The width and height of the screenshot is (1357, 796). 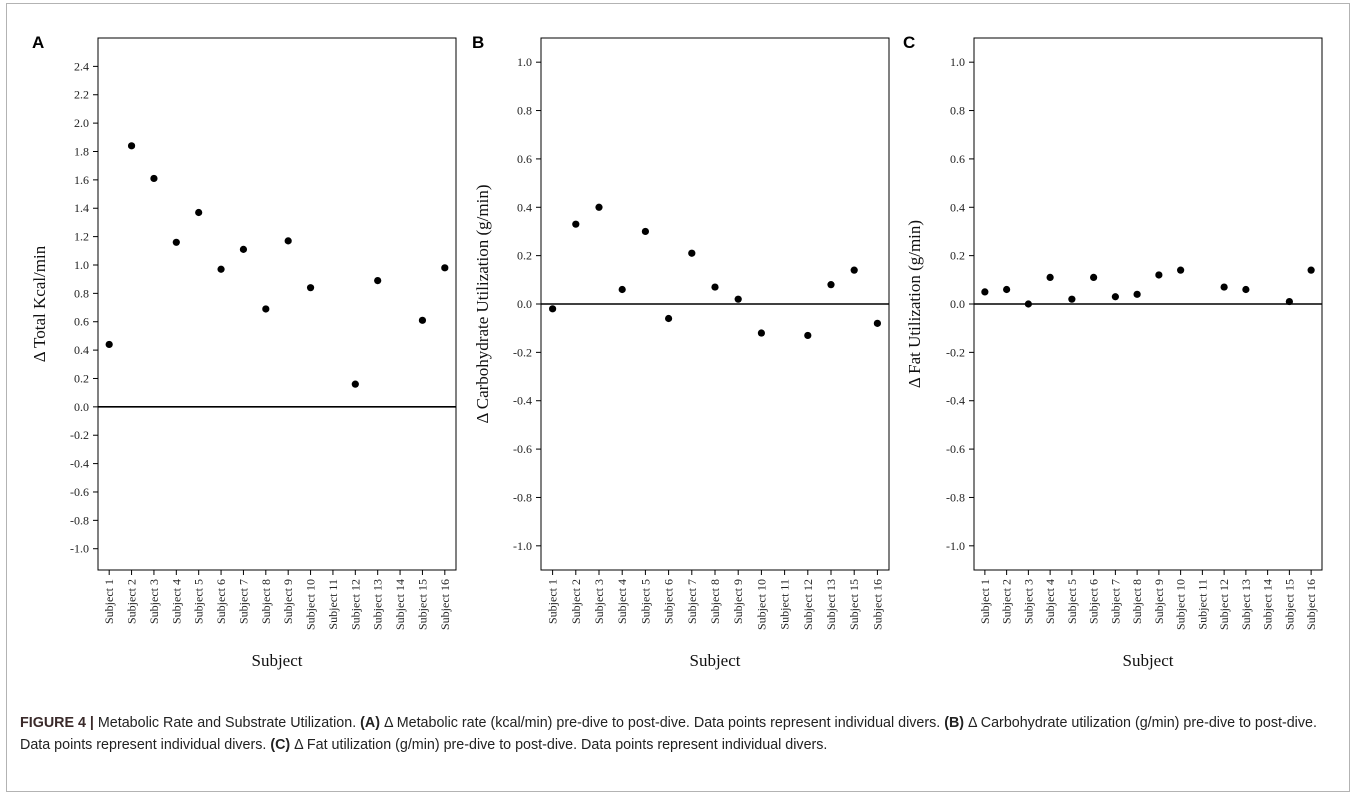 What do you see at coordinates (1094, 601) in the screenshot?
I see `x-tick-label: Subject 6` at bounding box center [1094, 601].